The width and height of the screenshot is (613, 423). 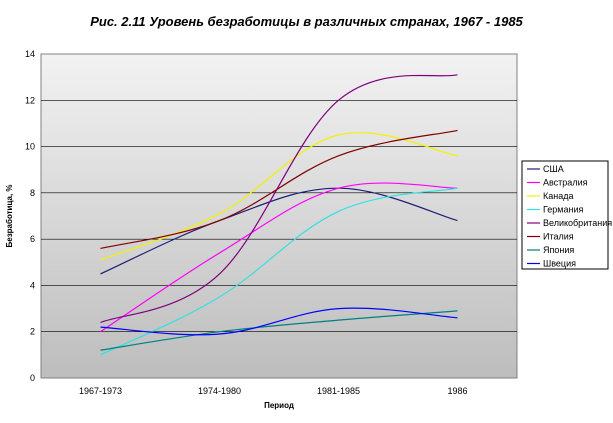 What do you see at coordinates (9, 216) in the screenshot?
I see `y-axis-label: Безработица, %` at bounding box center [9, 216].